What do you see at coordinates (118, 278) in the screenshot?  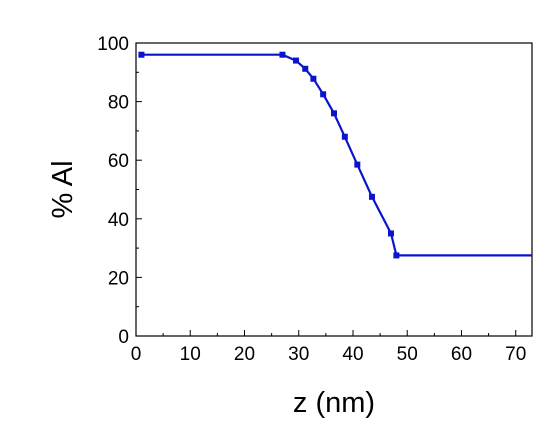 I see `y-tick-label: 20` at bounding box center [118, 278].